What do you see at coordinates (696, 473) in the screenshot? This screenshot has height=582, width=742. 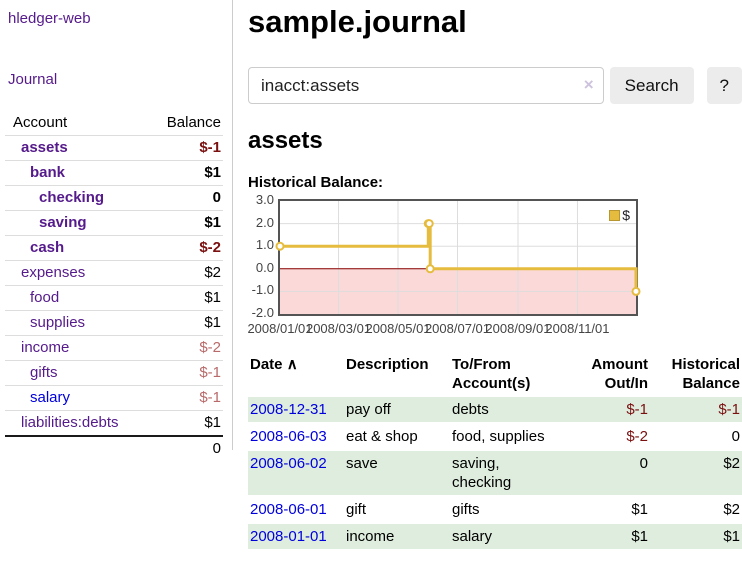 I see `transaction-balance: $2` at bounding box center [696, 473].